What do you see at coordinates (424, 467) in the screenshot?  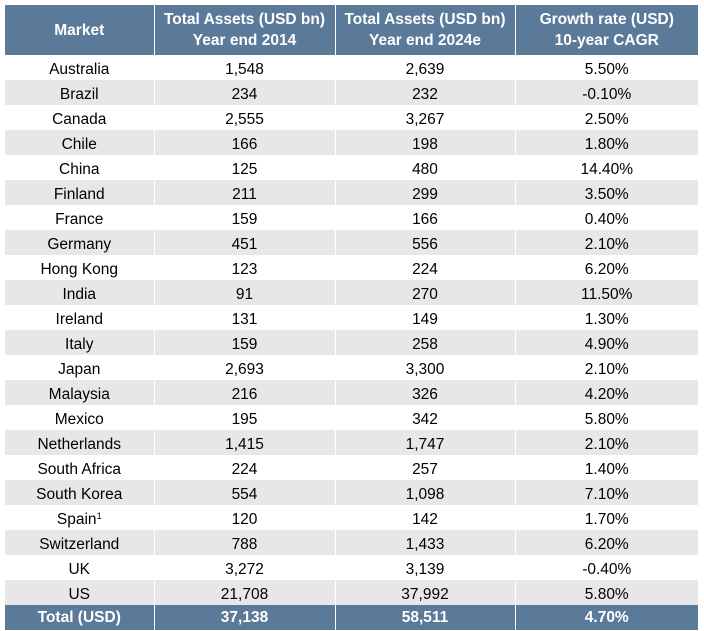 I see `assets-2024-cell: 257` at bounding box center [424, 467].